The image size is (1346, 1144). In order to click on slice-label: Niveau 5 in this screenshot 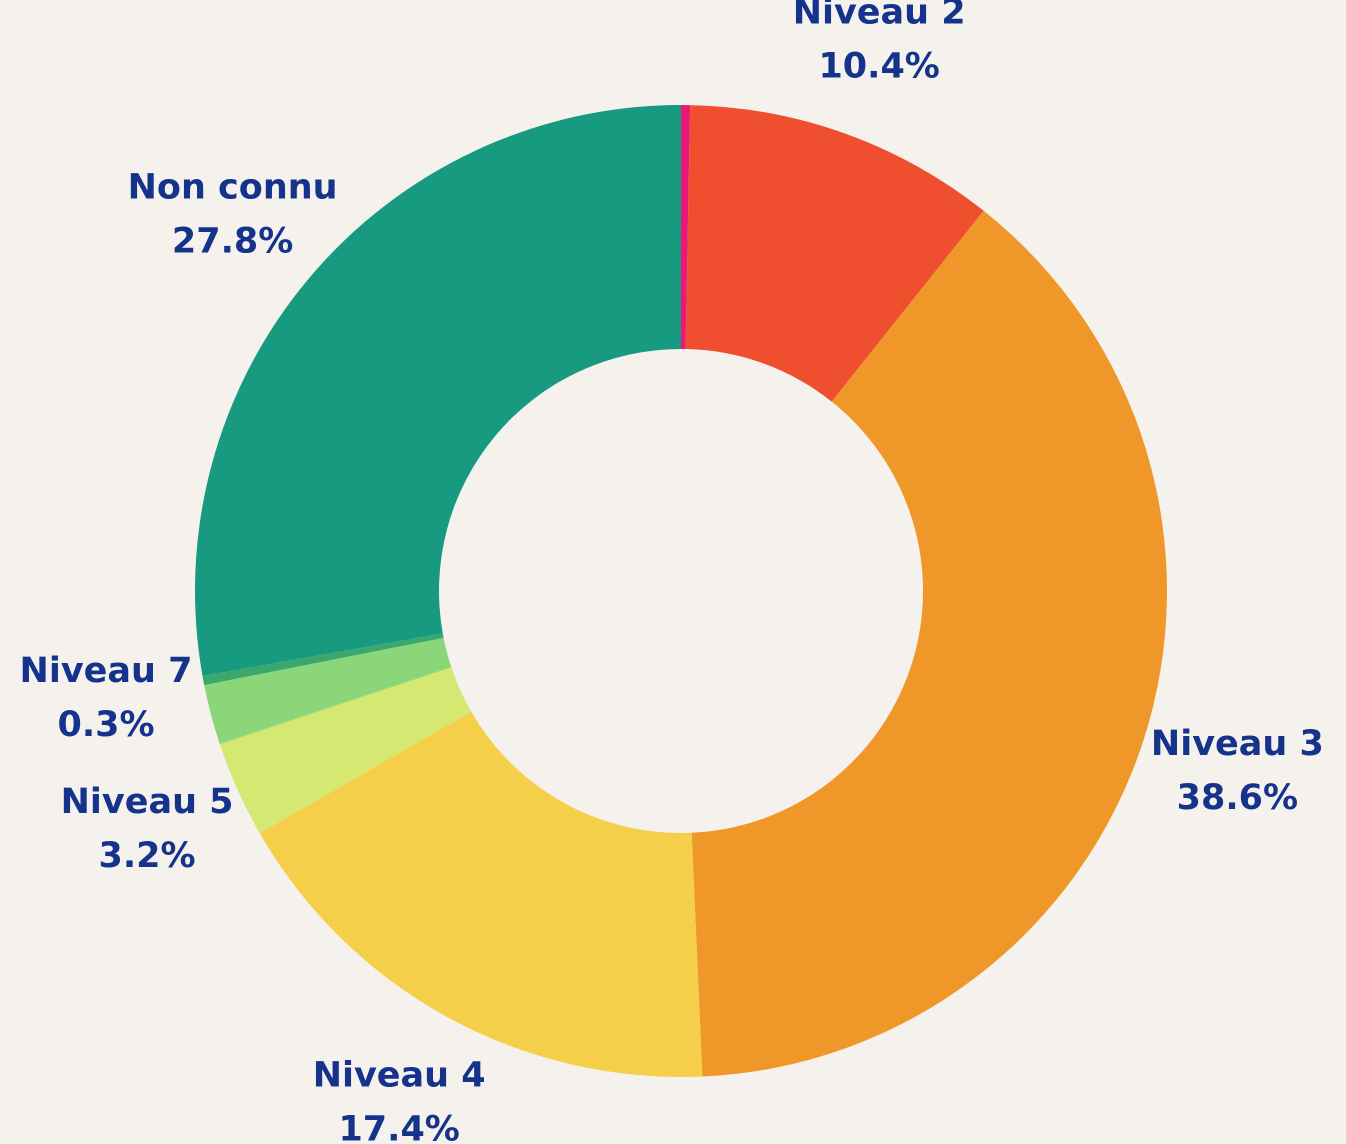, I will do `click(147, 802)`.